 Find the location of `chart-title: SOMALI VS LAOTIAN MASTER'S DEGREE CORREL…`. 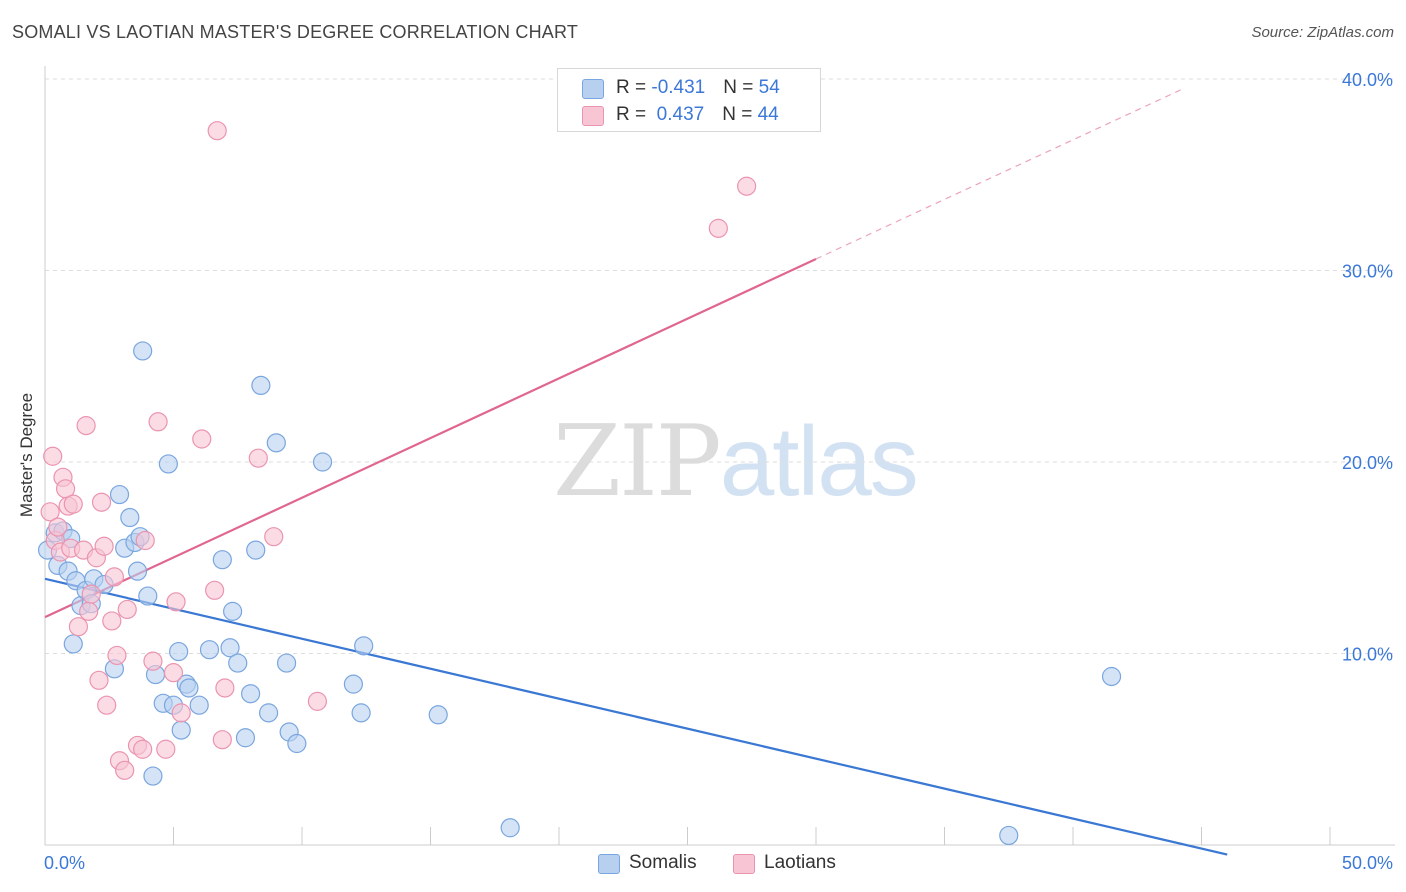

chart-title: SOMALI VS LAOTIAN MASTER'S DEGREE CORREL… is located at coordinates (295, 32).